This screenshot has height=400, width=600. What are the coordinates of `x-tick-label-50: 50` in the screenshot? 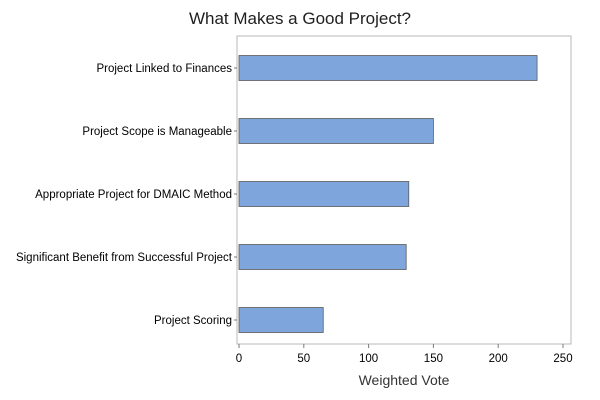 It's located at (303, 359).